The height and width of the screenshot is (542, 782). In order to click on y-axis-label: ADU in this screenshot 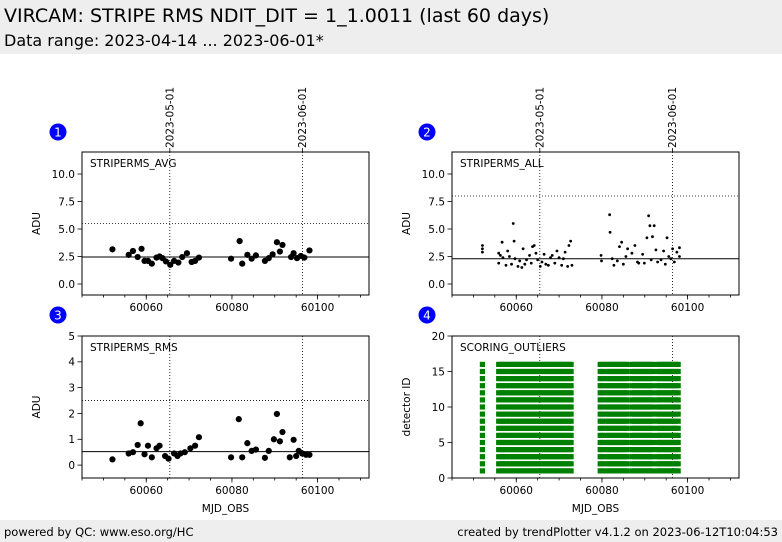, I will do `click(37, 223)`.